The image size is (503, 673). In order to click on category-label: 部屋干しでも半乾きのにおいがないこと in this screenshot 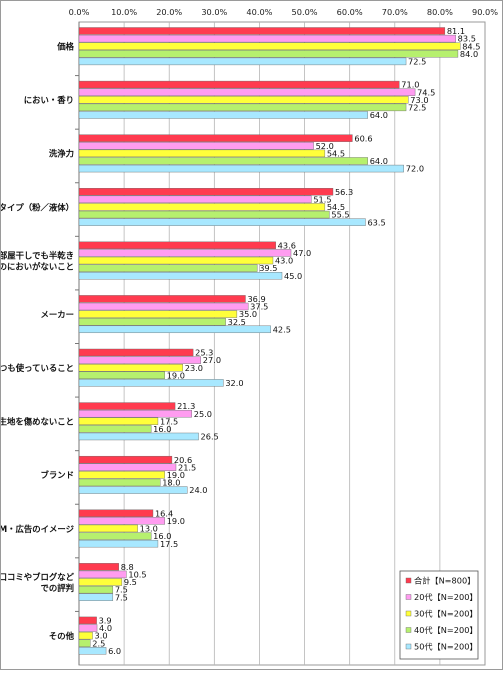, I will do `click(37, 260)`.